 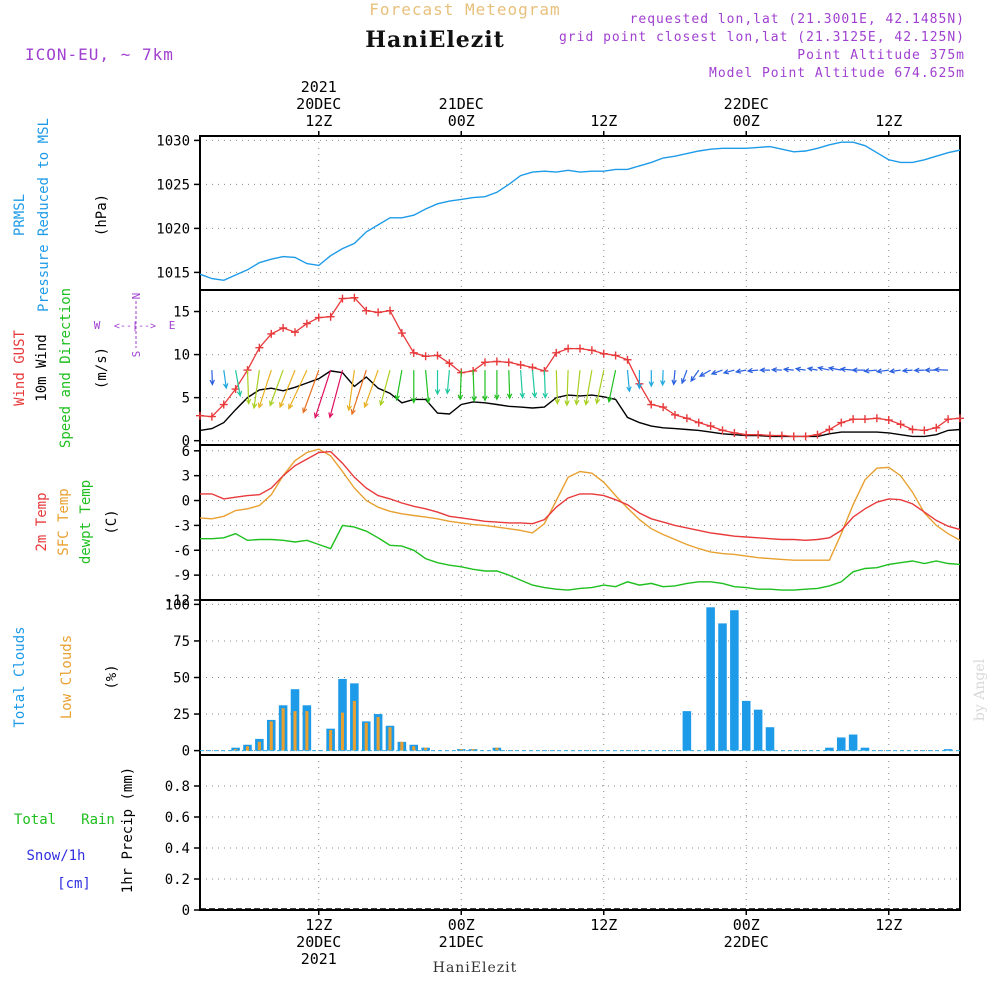 What do you see at coordinates (172, 325) in the screenshot?
I see `compass-east: E` at bounding box center [172, 325].